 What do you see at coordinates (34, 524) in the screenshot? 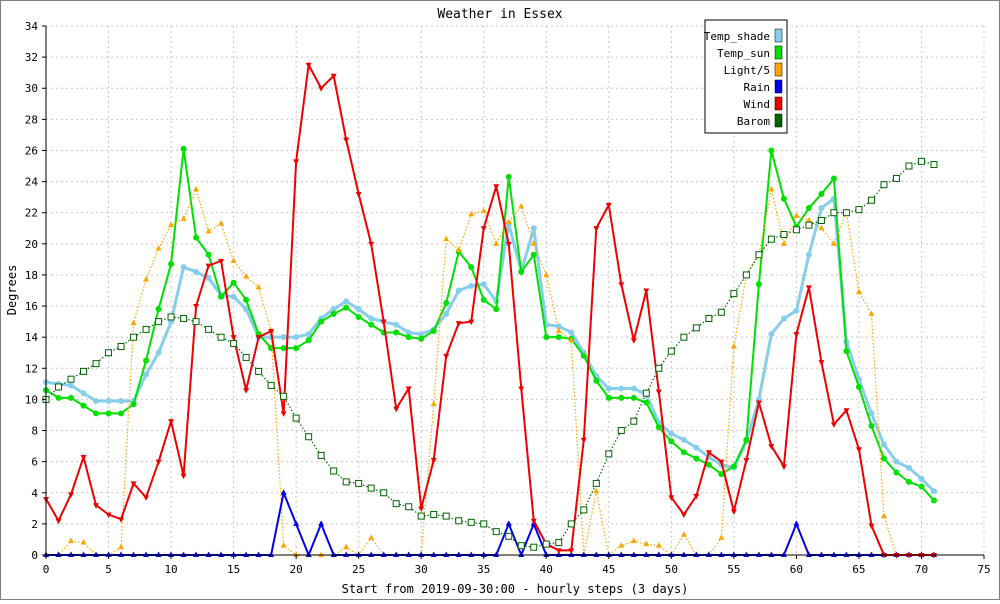
I see `y-tick-label: 2` at bounding box center [34, 524].